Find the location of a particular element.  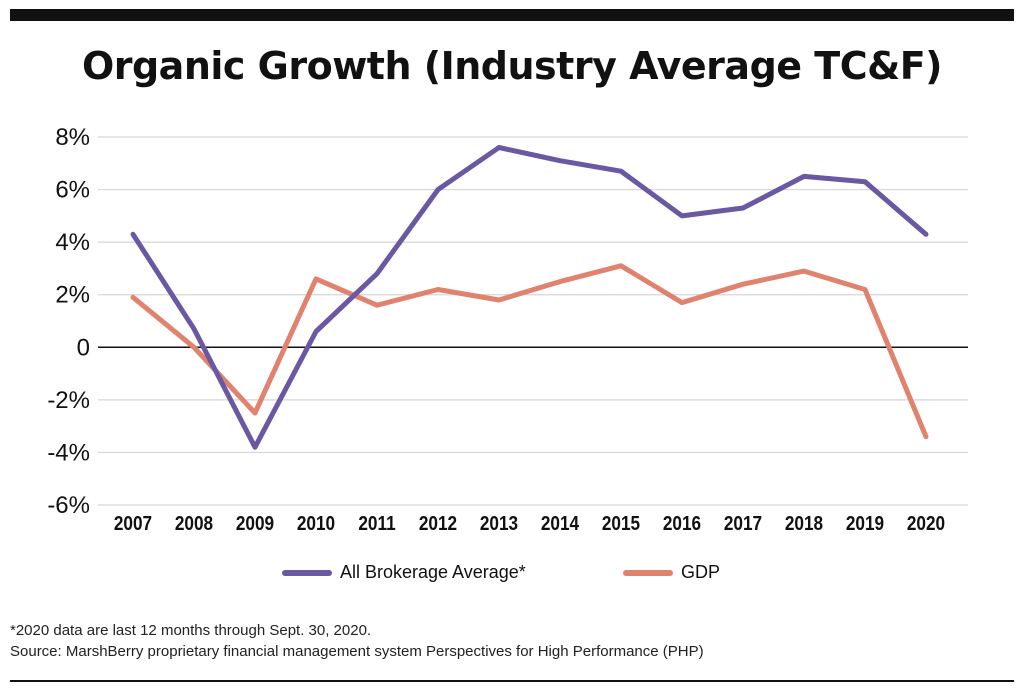

x-tick-label: 2015 is located at coordinates (621, 523).